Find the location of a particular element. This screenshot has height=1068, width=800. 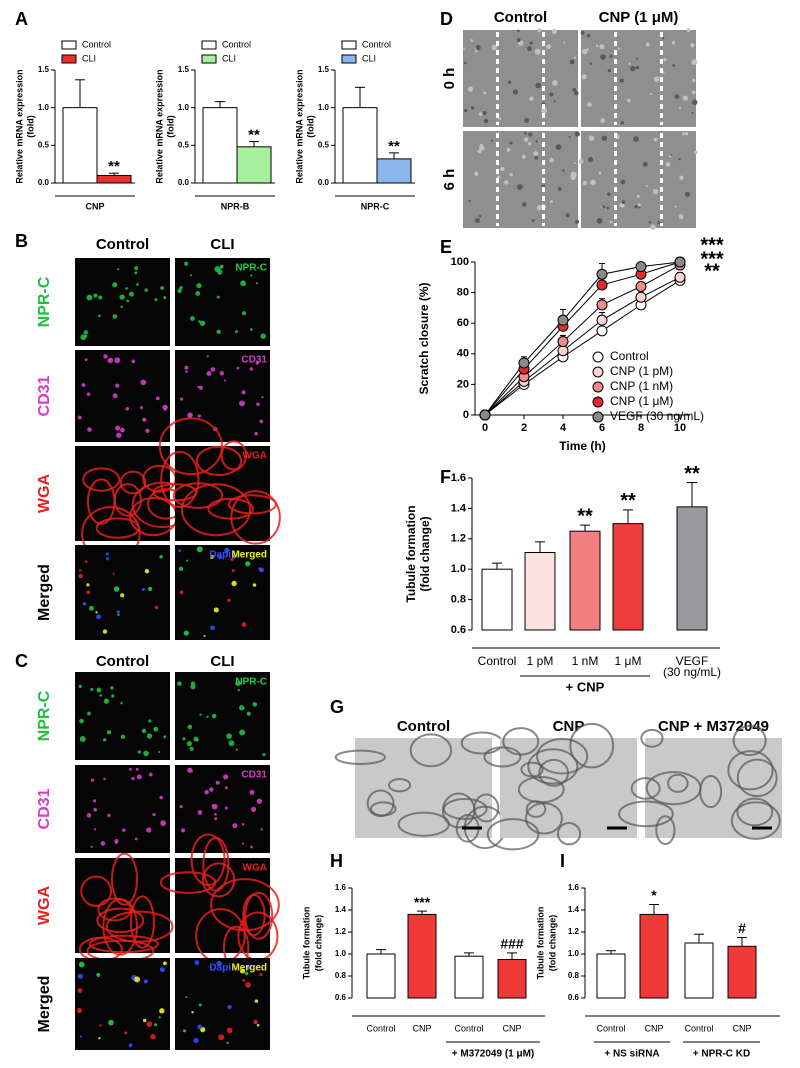

legend-label: CLI is located at coordinates (89, 58).